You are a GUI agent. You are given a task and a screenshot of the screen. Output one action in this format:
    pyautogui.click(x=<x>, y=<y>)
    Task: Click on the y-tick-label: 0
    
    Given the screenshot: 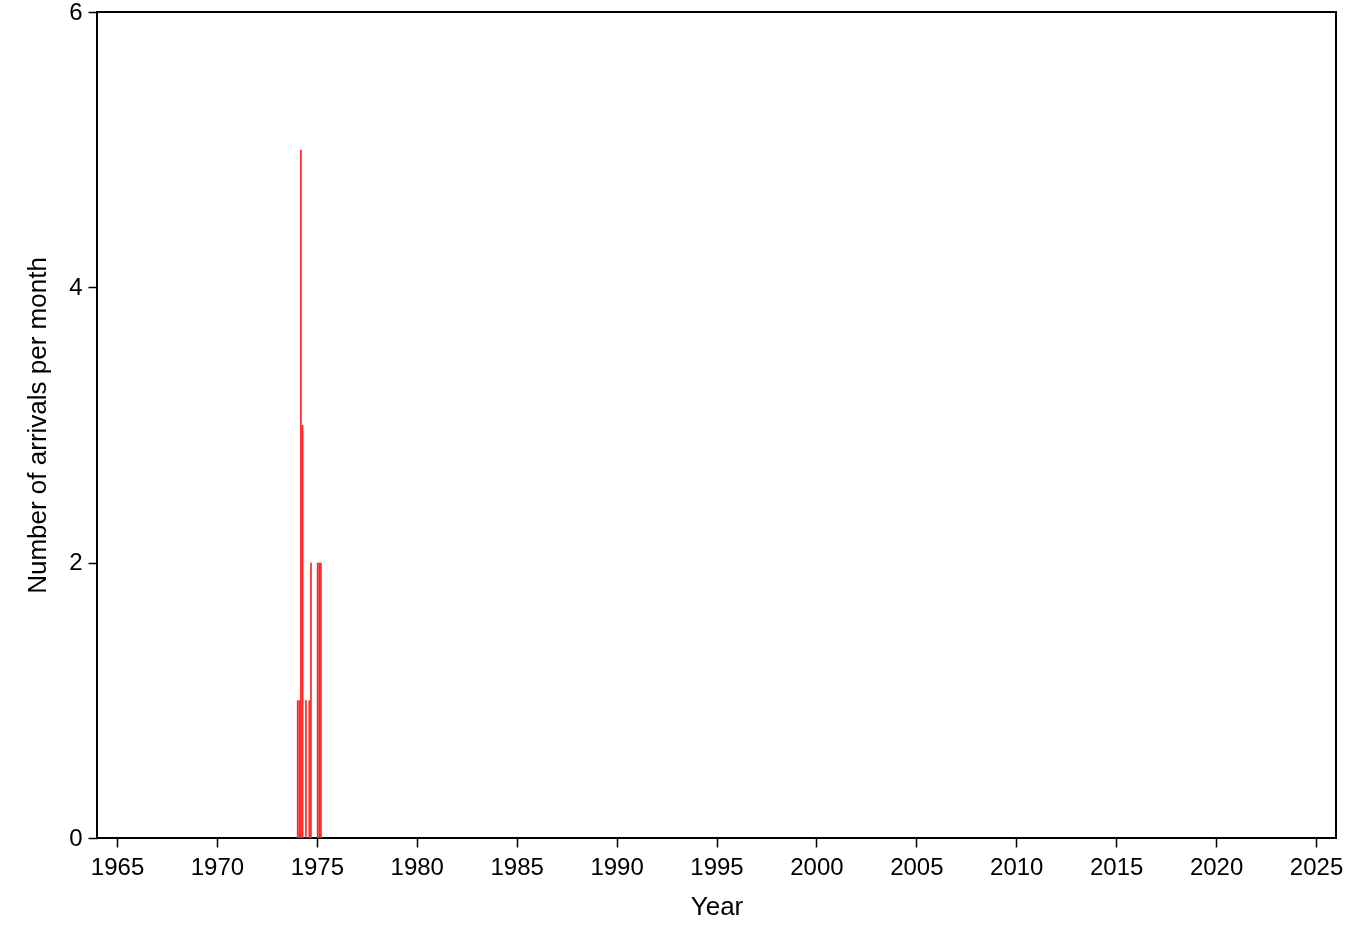 What is the action you would take?
    pyautogui.click(x=76, y=837)
    